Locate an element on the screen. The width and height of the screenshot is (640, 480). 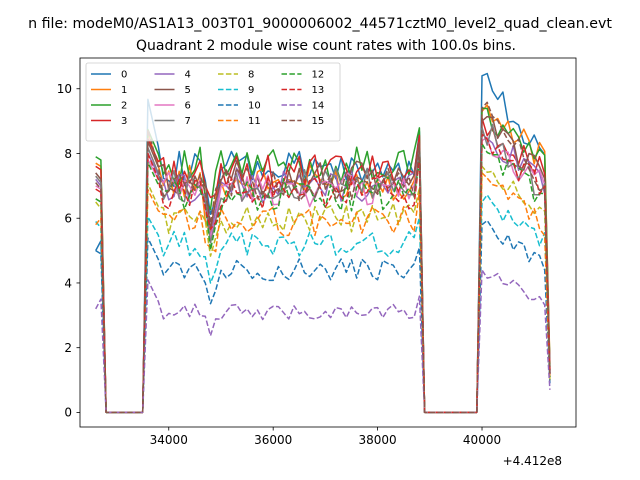
y-tick-label: 6 is located at coordinates (68, 219).